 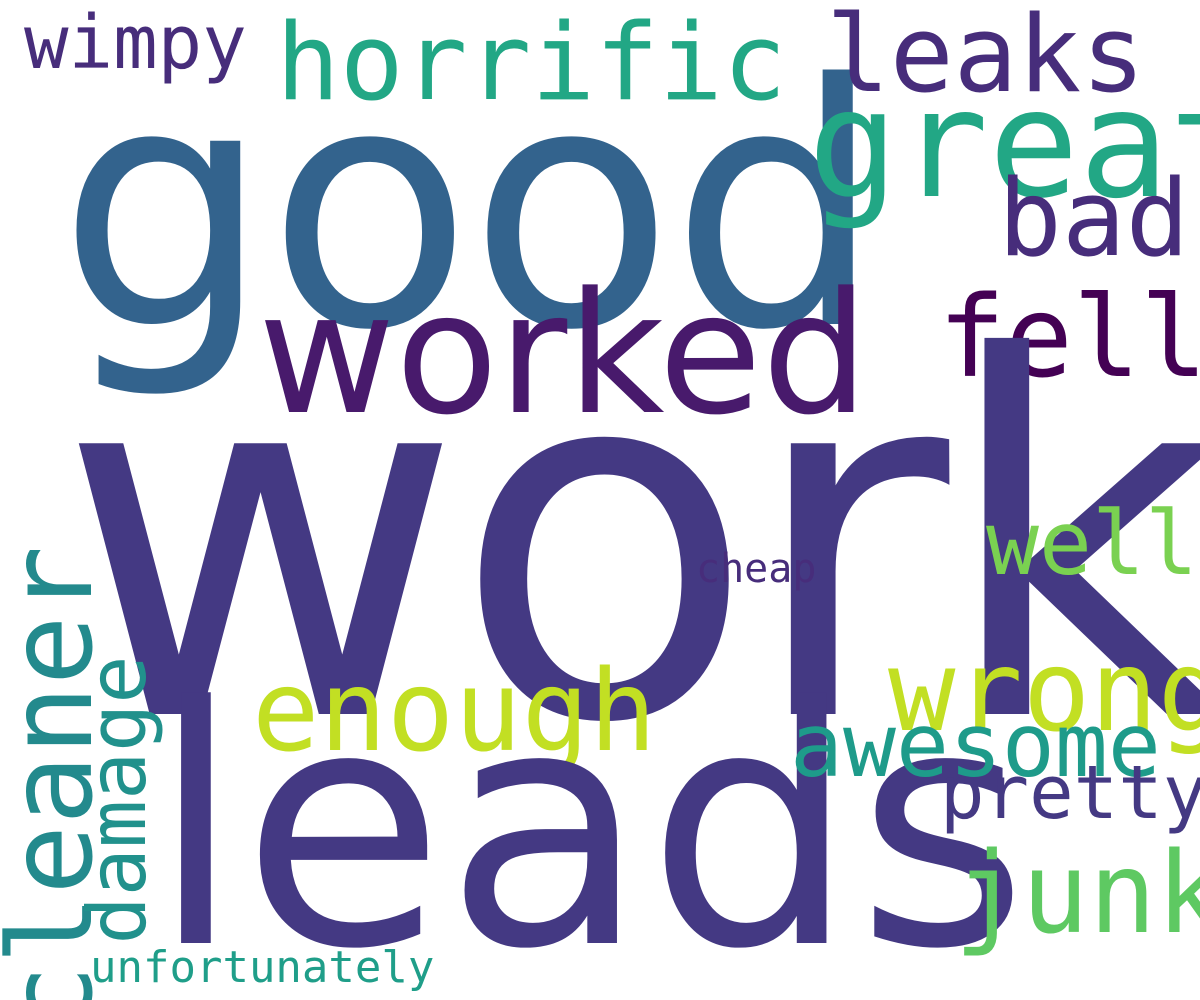 I want to click on word-enough: enough, so click(x=454, y=712).